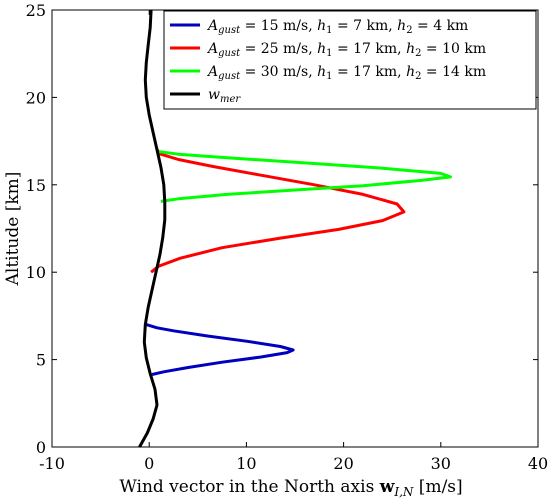 This screenshot has height=502, width=550. What do you see at coordinates (441, 463) in the screenshot?
I see `x-tick-label: 30` at bounding box center [441, 463].